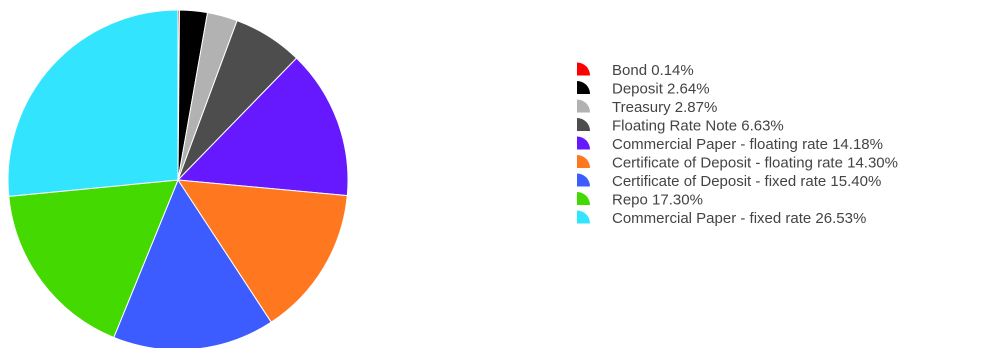 This screenshot has width=1003, height=348. I want to click on legend-swatch-floating-rate-note, so click(583, 124).